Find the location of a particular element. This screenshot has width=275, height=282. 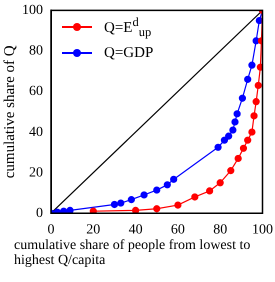

x-tick-label: 60 is located at coordinates (177, 230).